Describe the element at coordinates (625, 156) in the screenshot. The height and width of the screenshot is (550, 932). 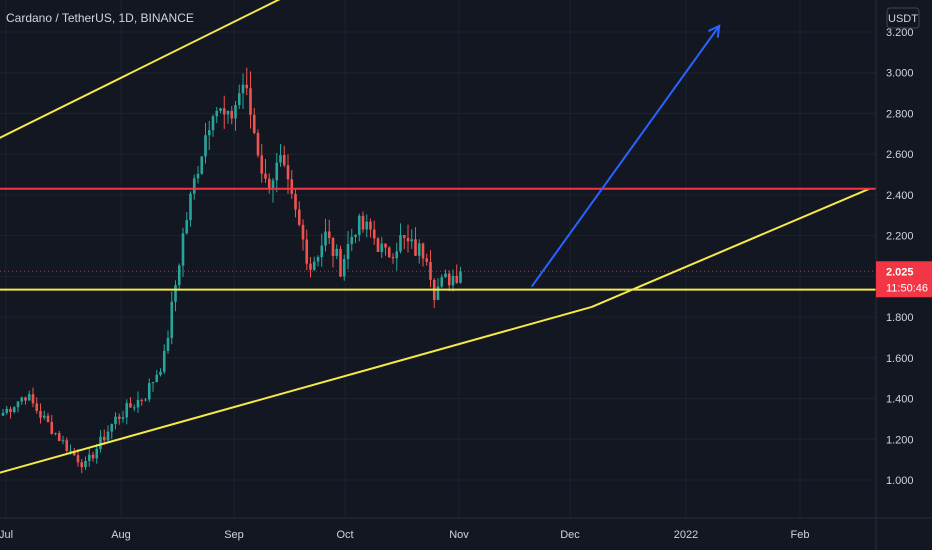
I see `forecast-arrow` at that location.